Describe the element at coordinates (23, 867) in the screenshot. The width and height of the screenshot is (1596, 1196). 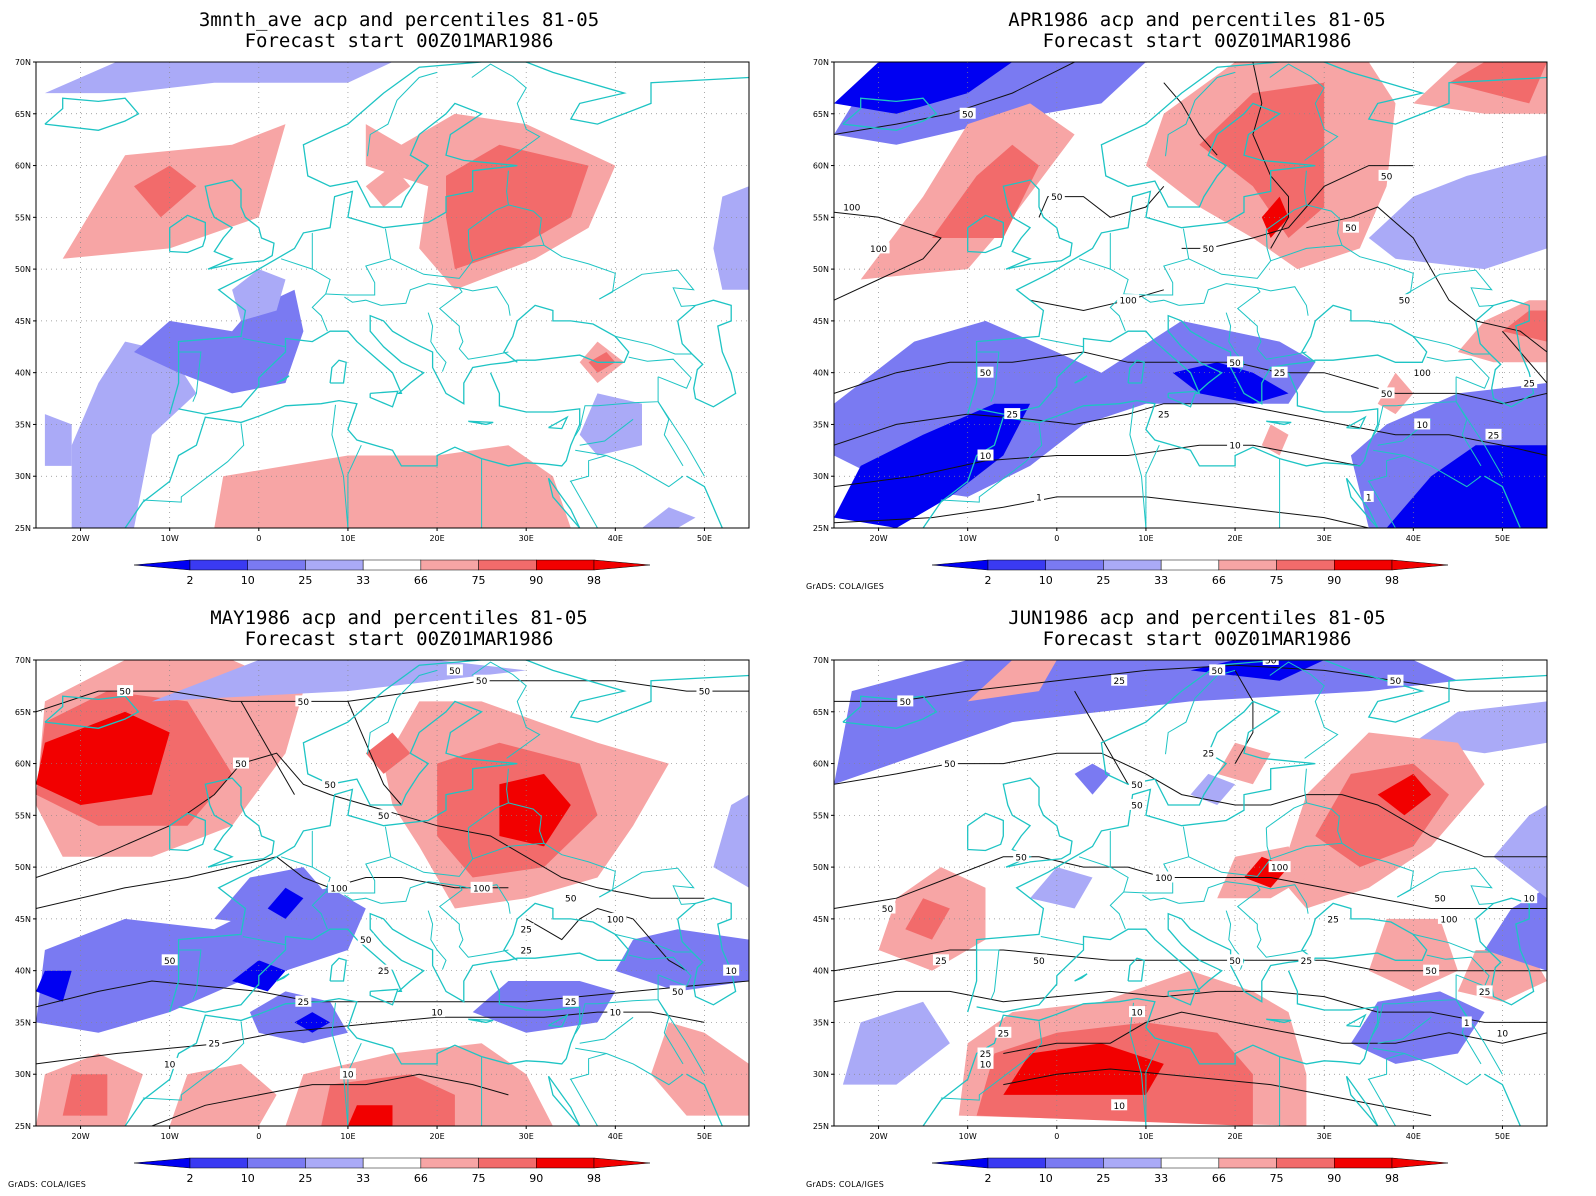
I see `lat-tick-label: 50N` at that location.